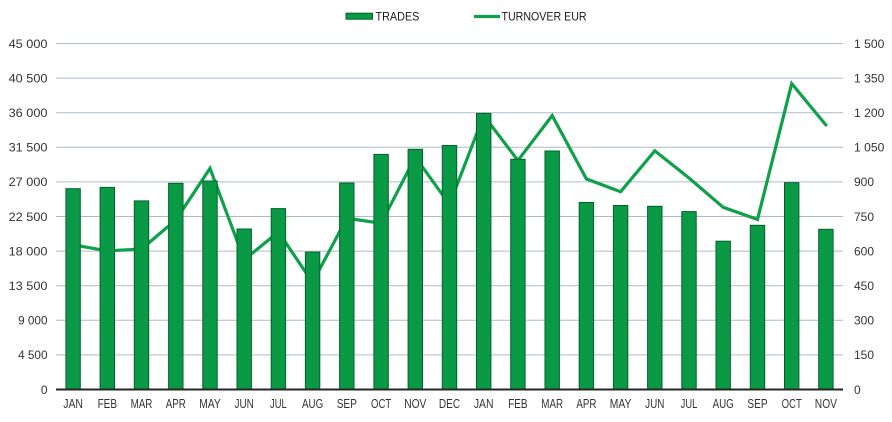 Image resolution: width=892 pixels, height=422 pixels. What do you see at coordinates (449, 403) in the screenshot?
I see `svg-text: DEC` at bounding box center [449, 403].